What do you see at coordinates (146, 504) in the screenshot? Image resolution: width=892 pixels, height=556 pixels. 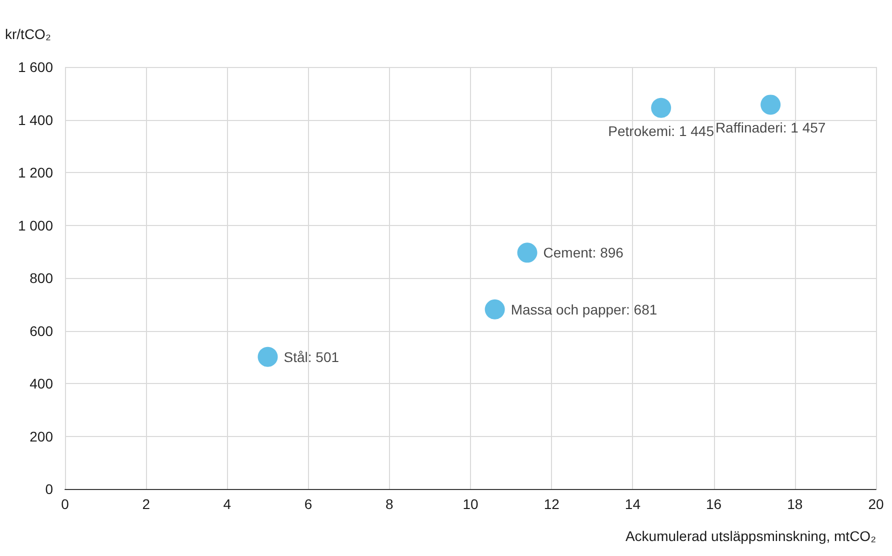 I see `x-tick-label: 2` at bounding box center [146, 504].